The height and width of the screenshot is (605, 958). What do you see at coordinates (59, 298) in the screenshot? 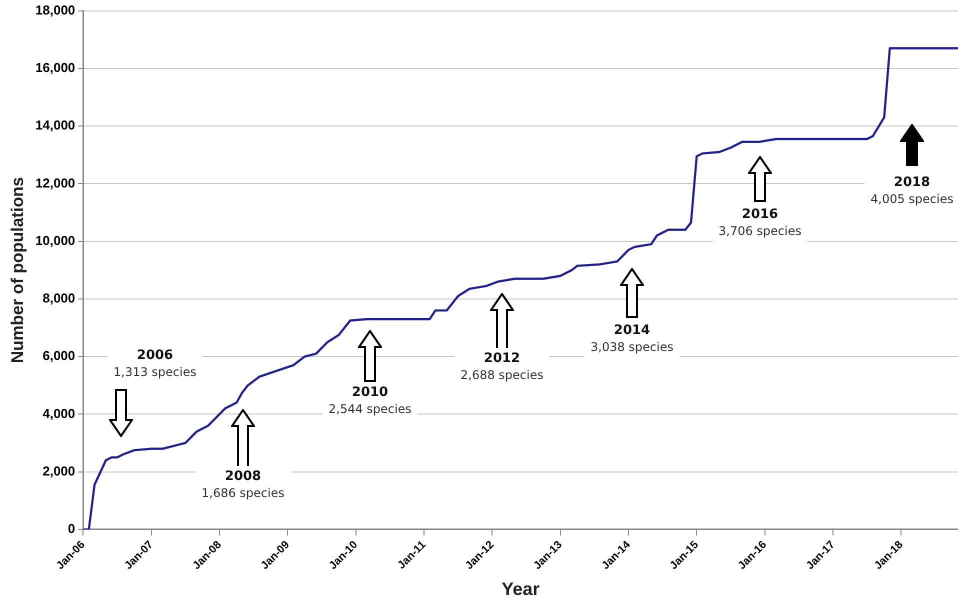
I see `y-tick-label: 8,000` at bounding box center [59, 298].